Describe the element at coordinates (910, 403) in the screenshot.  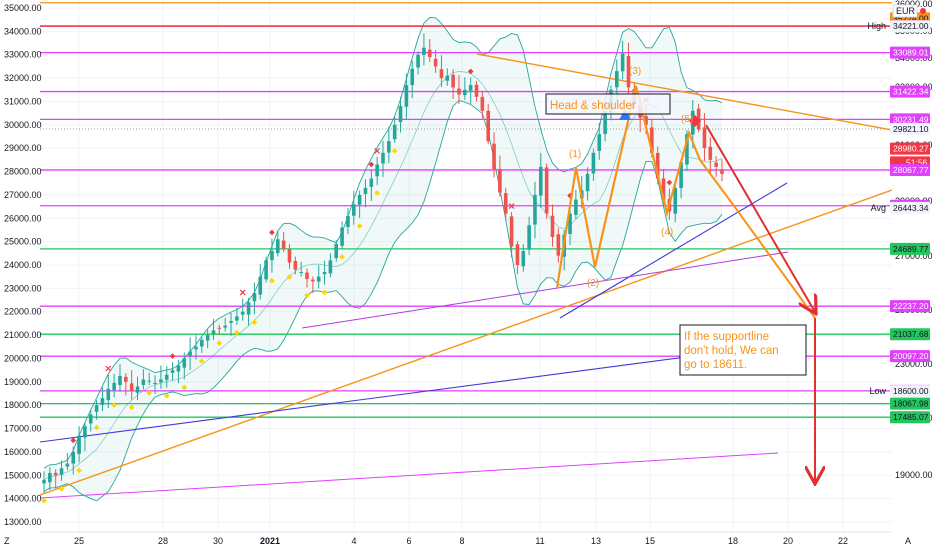
I see `price-tag: 18067.98` at that location.